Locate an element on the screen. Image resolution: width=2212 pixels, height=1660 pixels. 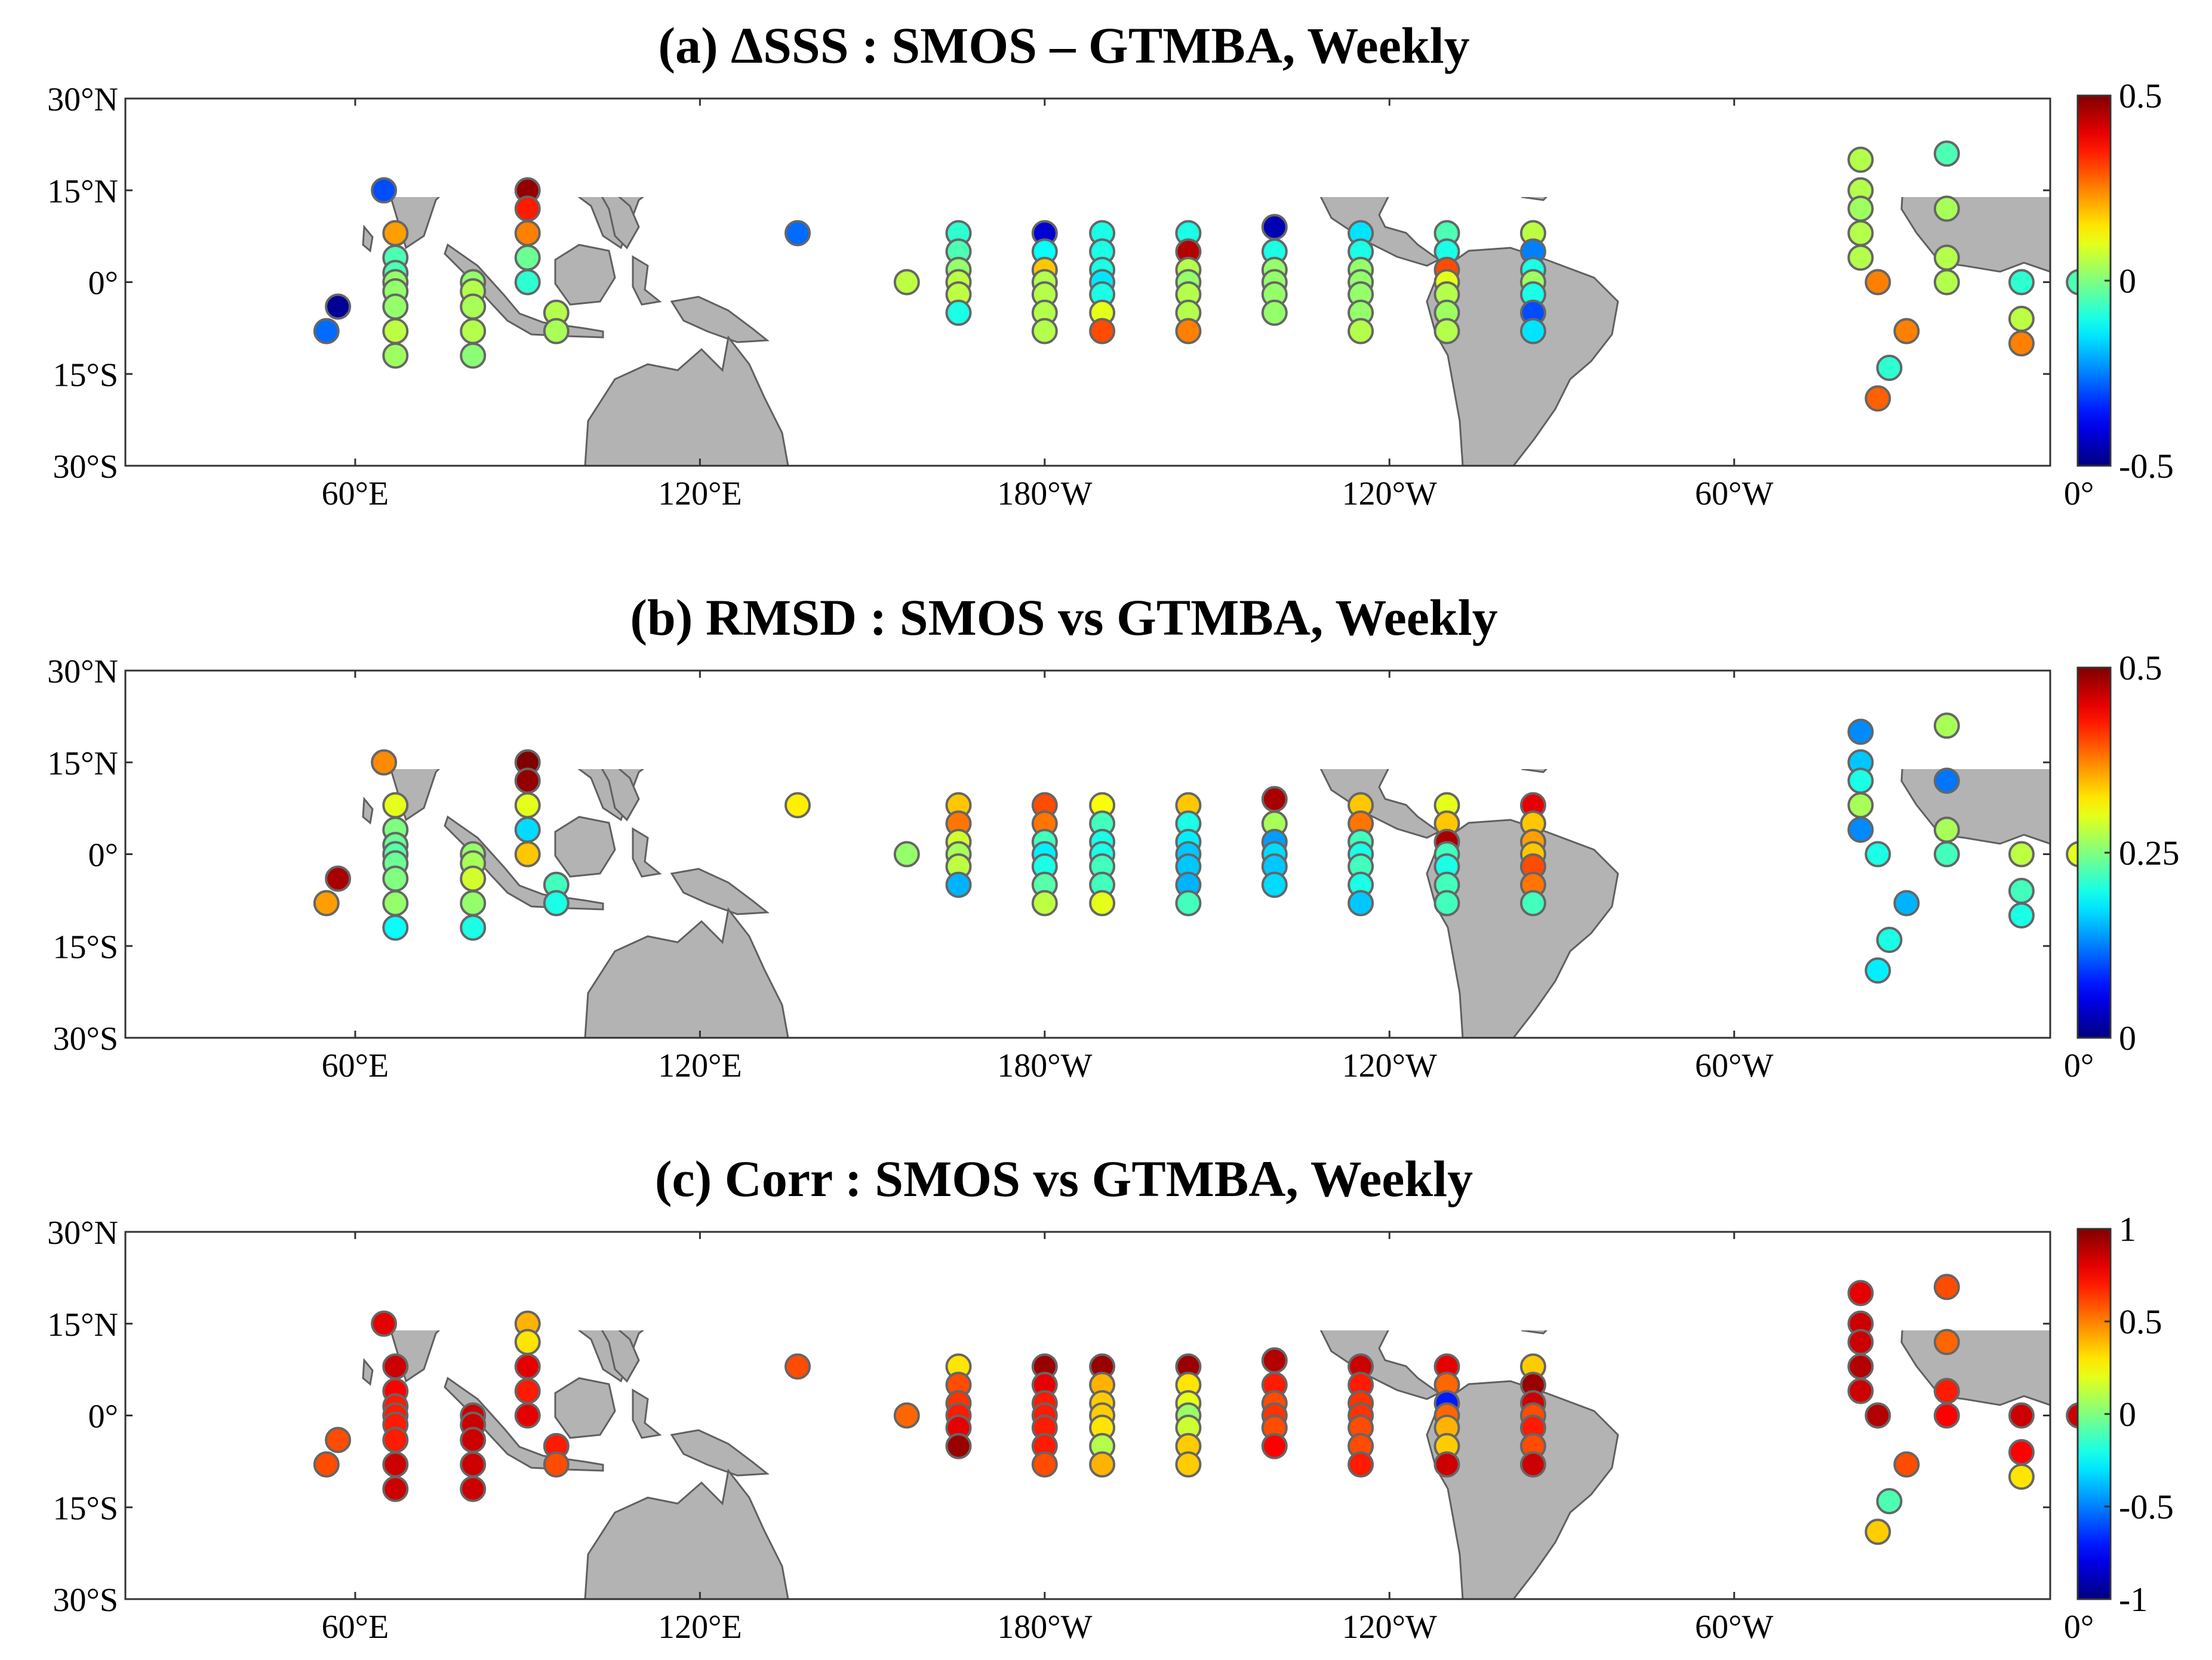
colorbar-tick-label: 1 is located at coordinates (2127, 1229).